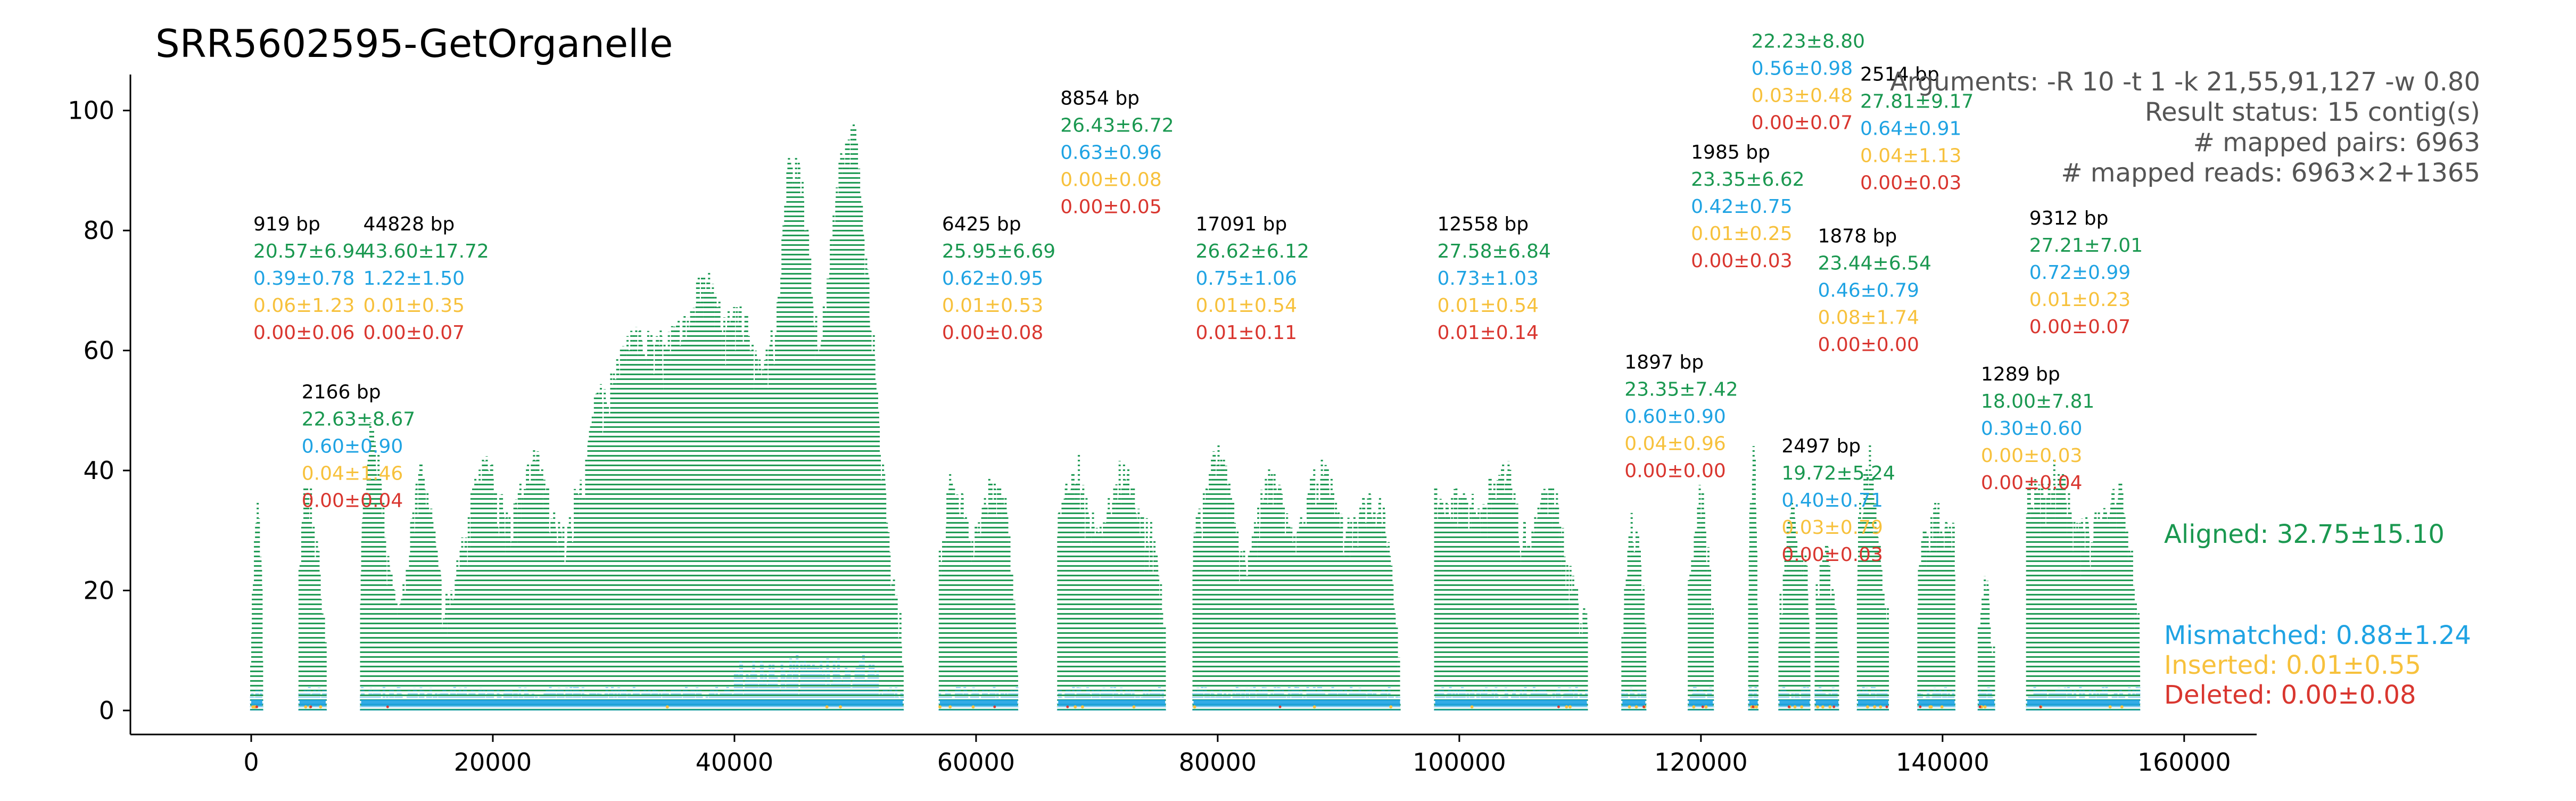 The width and height of the screenshot is (2576, 801). I want to click on contig-length-label: 1878 bp, so click(1857, 236).